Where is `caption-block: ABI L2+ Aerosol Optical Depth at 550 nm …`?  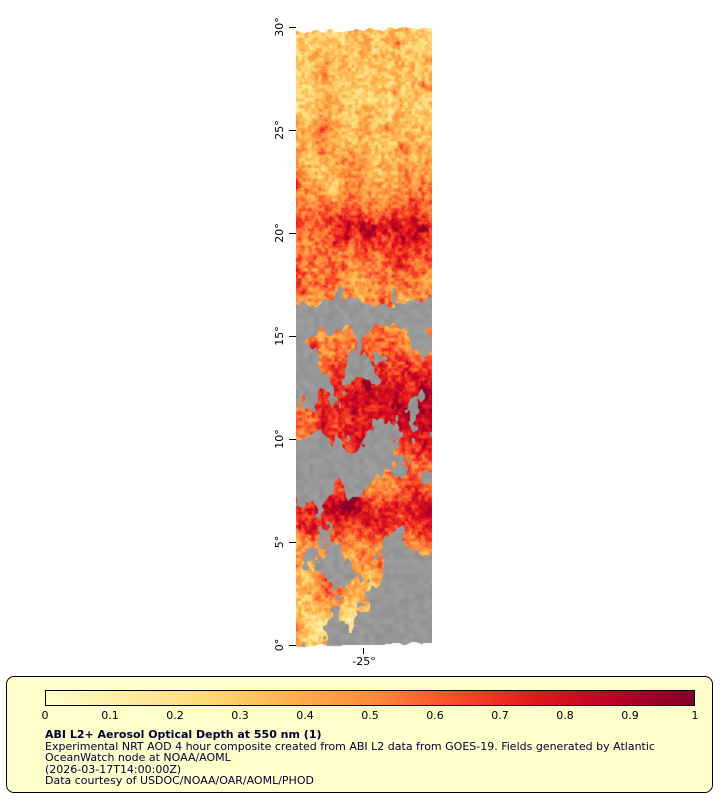
caption-block: ABI L2+ Aerosol Optical Depth at 550 nm … is located at coordinates (350, 758).